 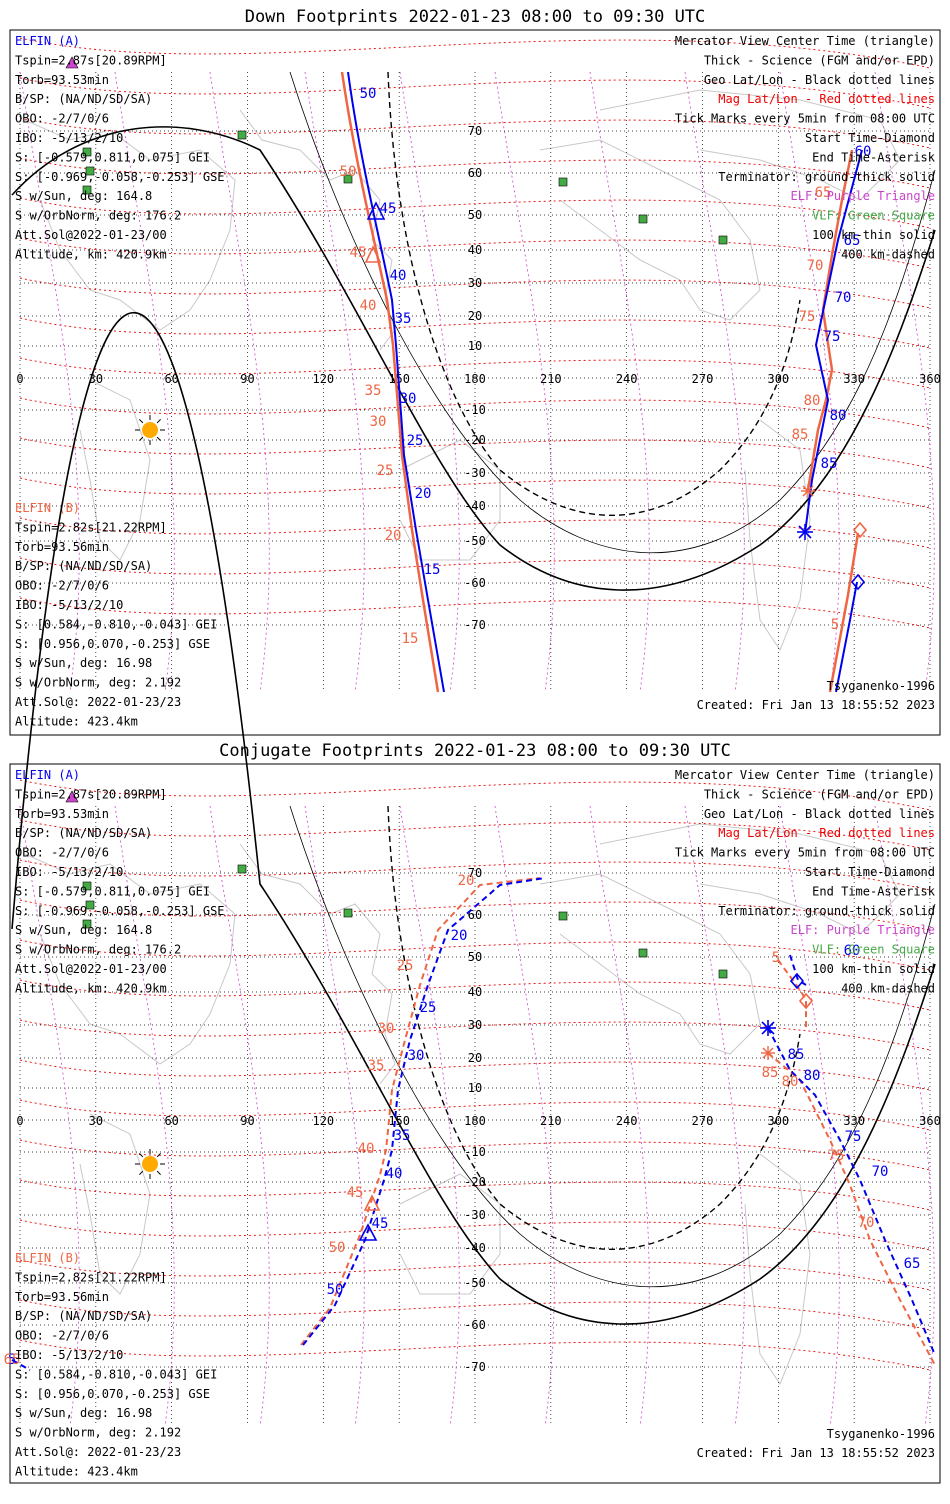 What do you see at coordinates (247, 1121) in the screenshot?
I see `lon-tick-label: 90` at bounding box center [247, 1121].